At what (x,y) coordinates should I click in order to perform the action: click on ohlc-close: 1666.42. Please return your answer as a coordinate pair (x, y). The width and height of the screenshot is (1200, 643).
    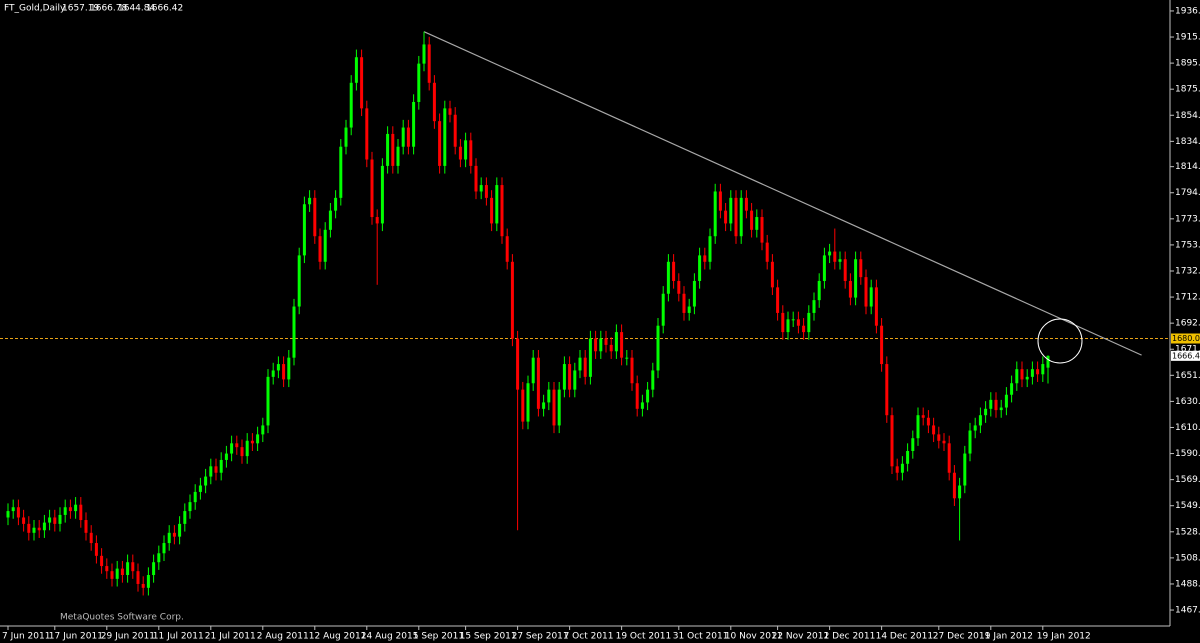
    Looking at the image, I should click on (164, 9).